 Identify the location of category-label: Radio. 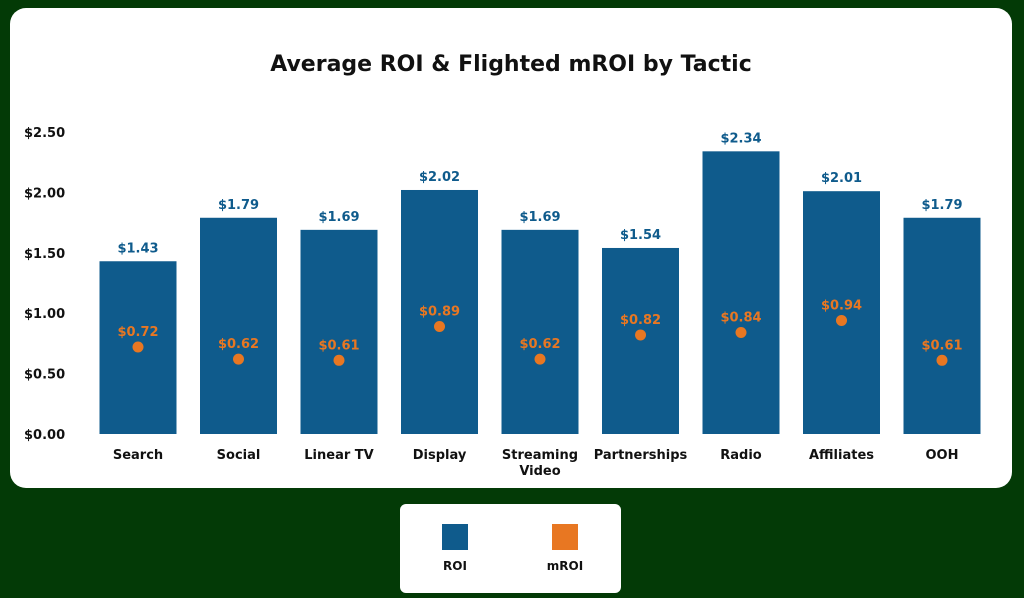
(741, 455).